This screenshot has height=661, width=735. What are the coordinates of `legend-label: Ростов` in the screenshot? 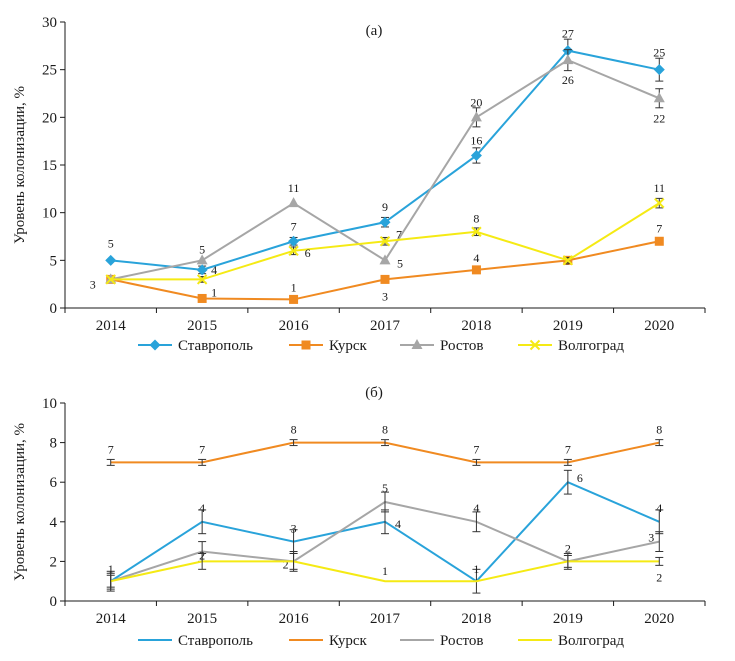 It's located at (461, 641).